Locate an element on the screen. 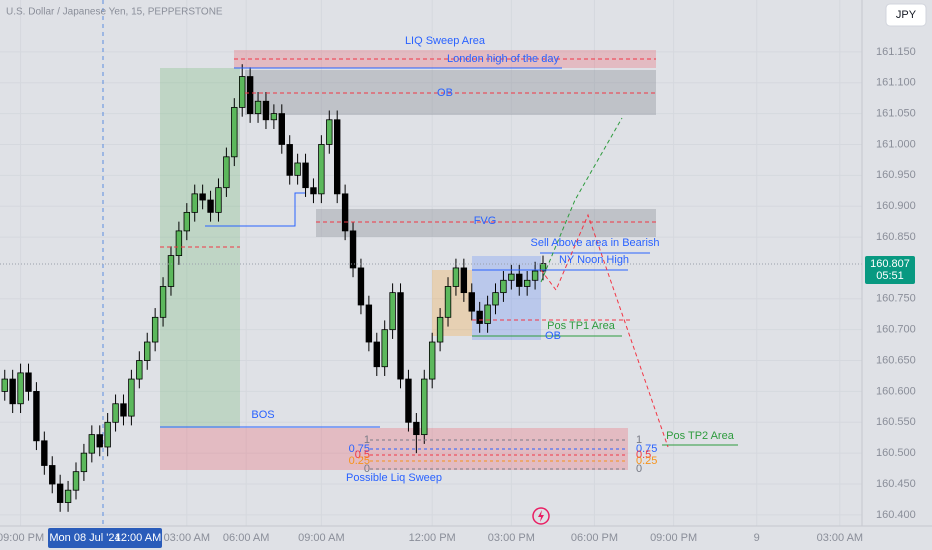 The image size is (932, 550). price-tag is located at coordinates (890, 270).